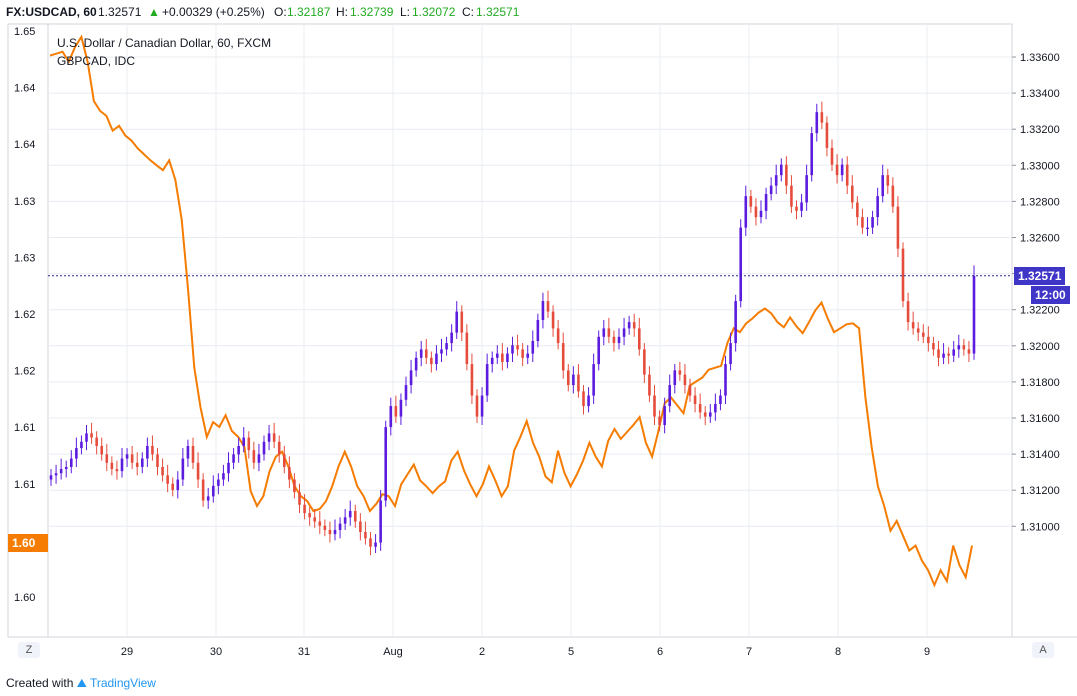  I want to click on low-value: 1.32072, so click(434, 12).